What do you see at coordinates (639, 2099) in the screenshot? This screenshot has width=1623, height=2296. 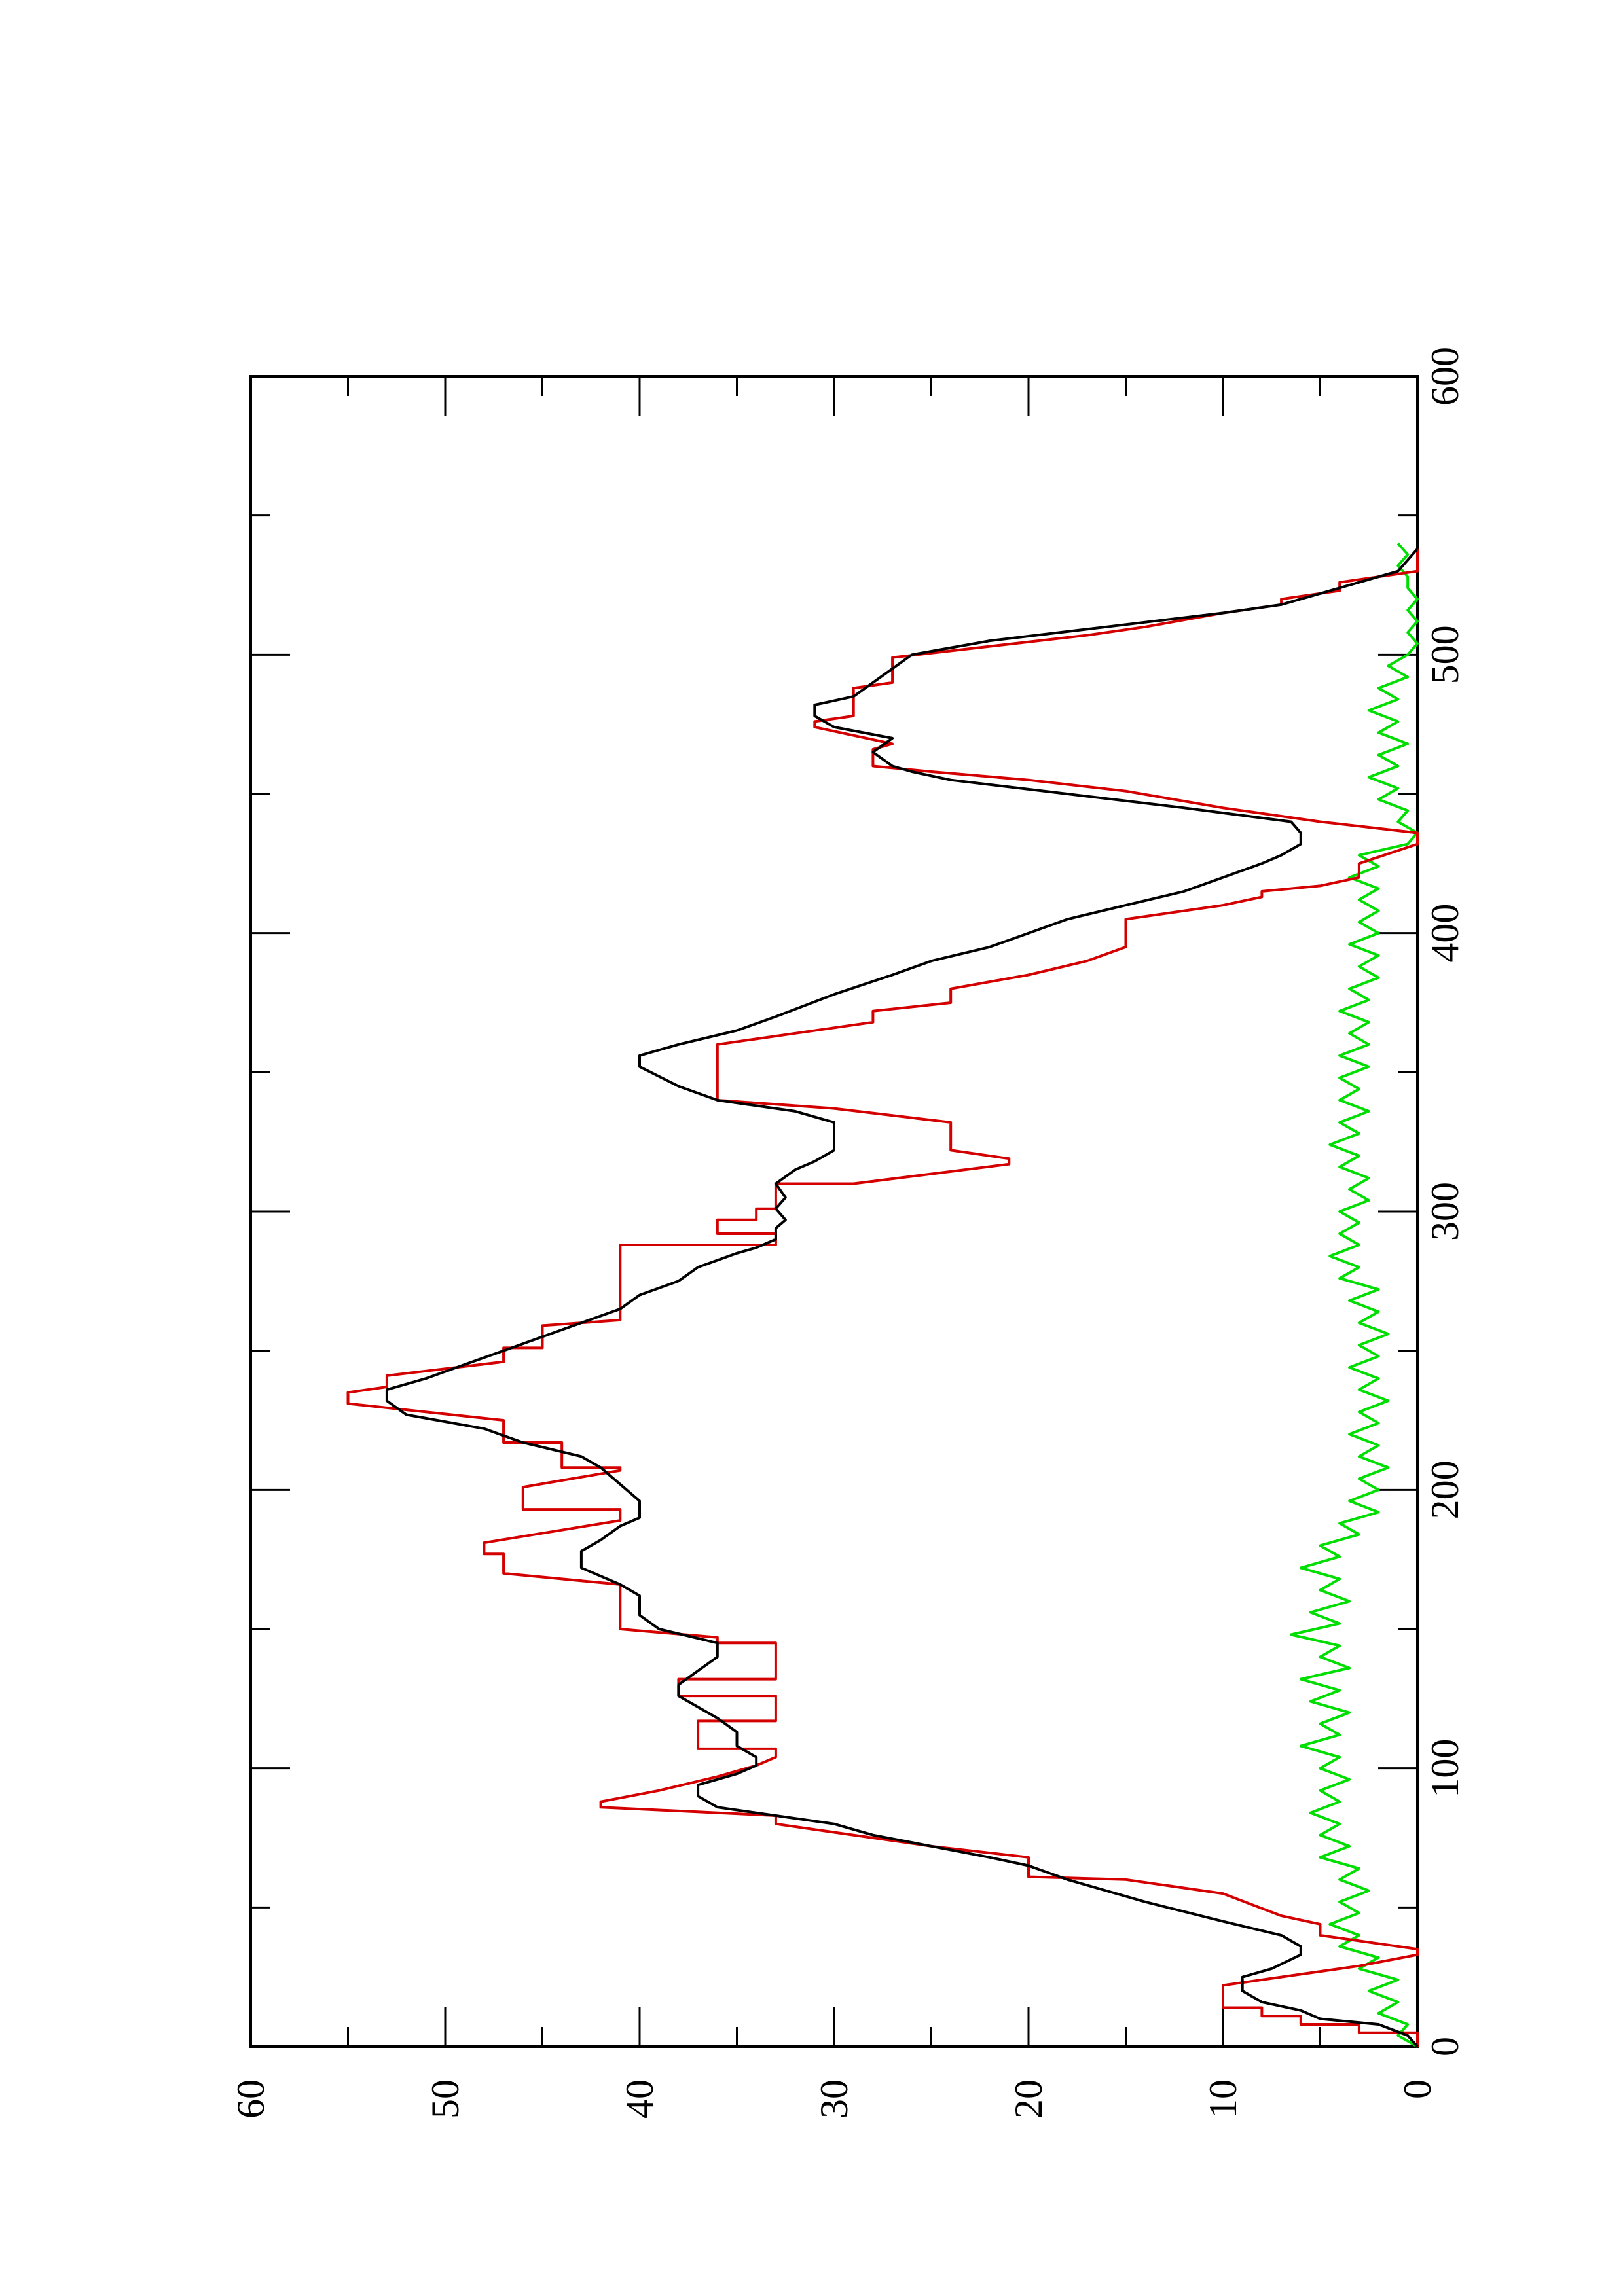 I see `y-tick-label: 40` at bounding box center [639, 2099].